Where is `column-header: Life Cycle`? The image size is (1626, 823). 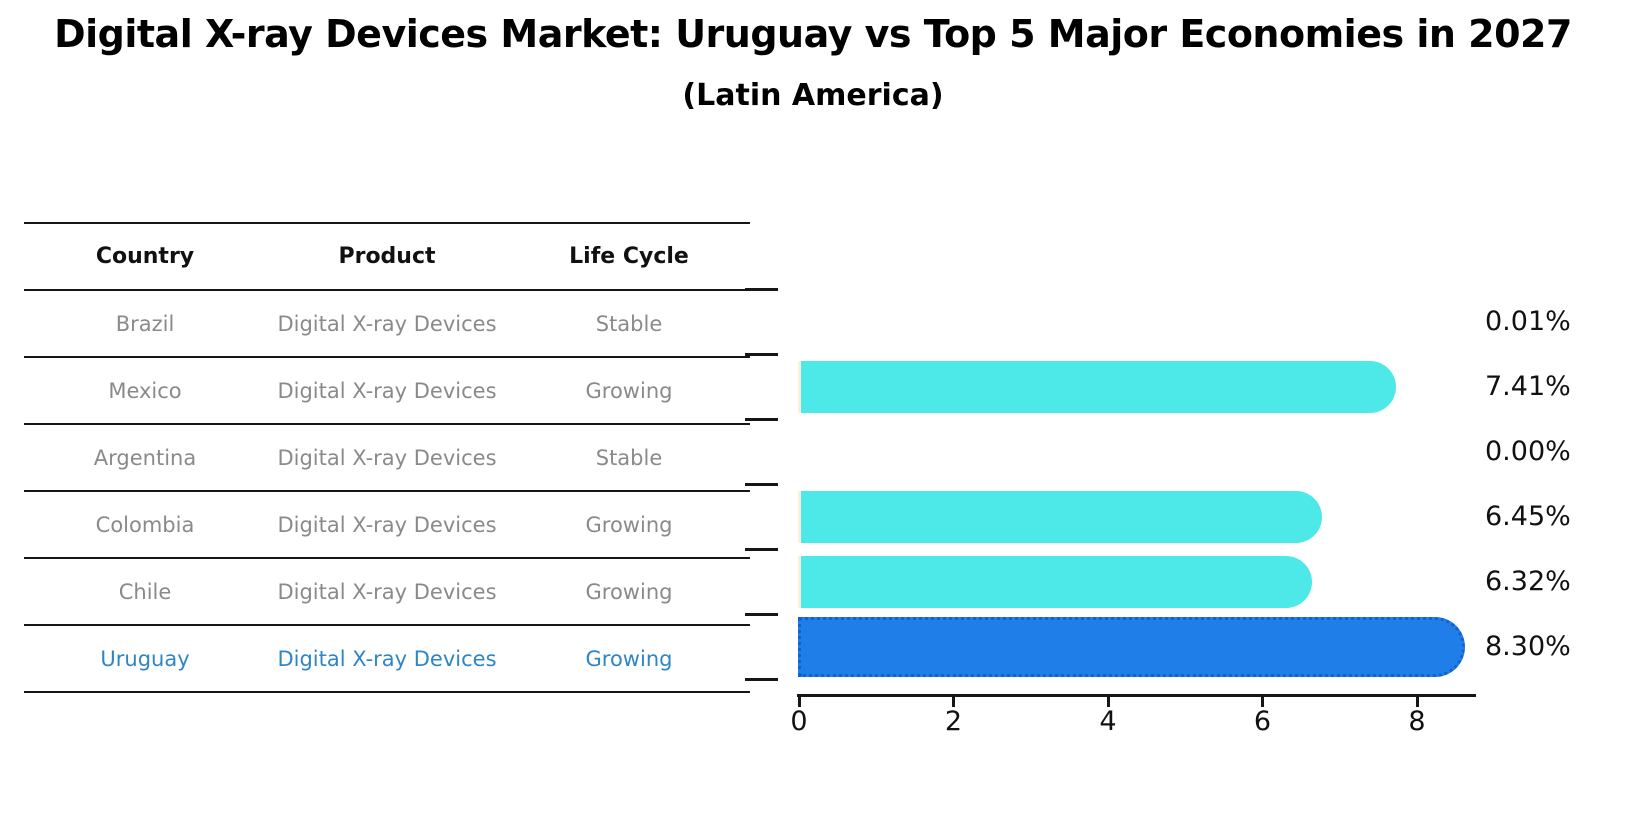 column-header: Life Cycle is located at coordinates (629, 256).